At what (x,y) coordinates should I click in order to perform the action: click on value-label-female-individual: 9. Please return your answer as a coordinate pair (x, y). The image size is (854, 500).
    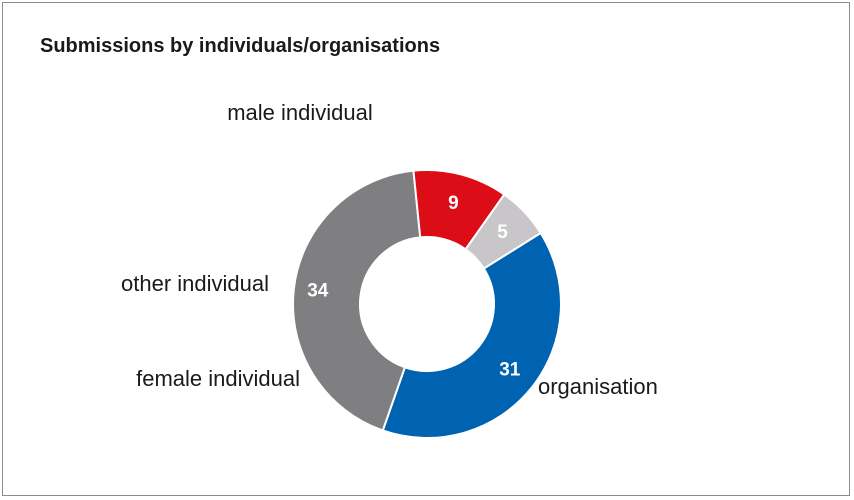
    Looking at the image, I should click on (453, 203).